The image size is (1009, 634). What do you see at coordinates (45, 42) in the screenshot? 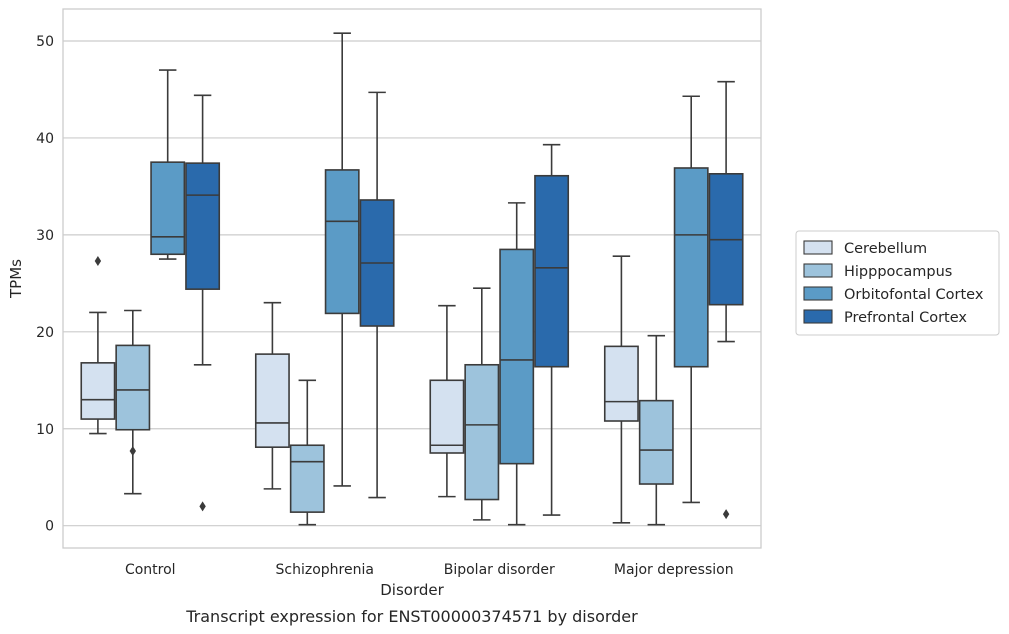
I see `y-tick-label: 50` at bounding box center [45, 42].